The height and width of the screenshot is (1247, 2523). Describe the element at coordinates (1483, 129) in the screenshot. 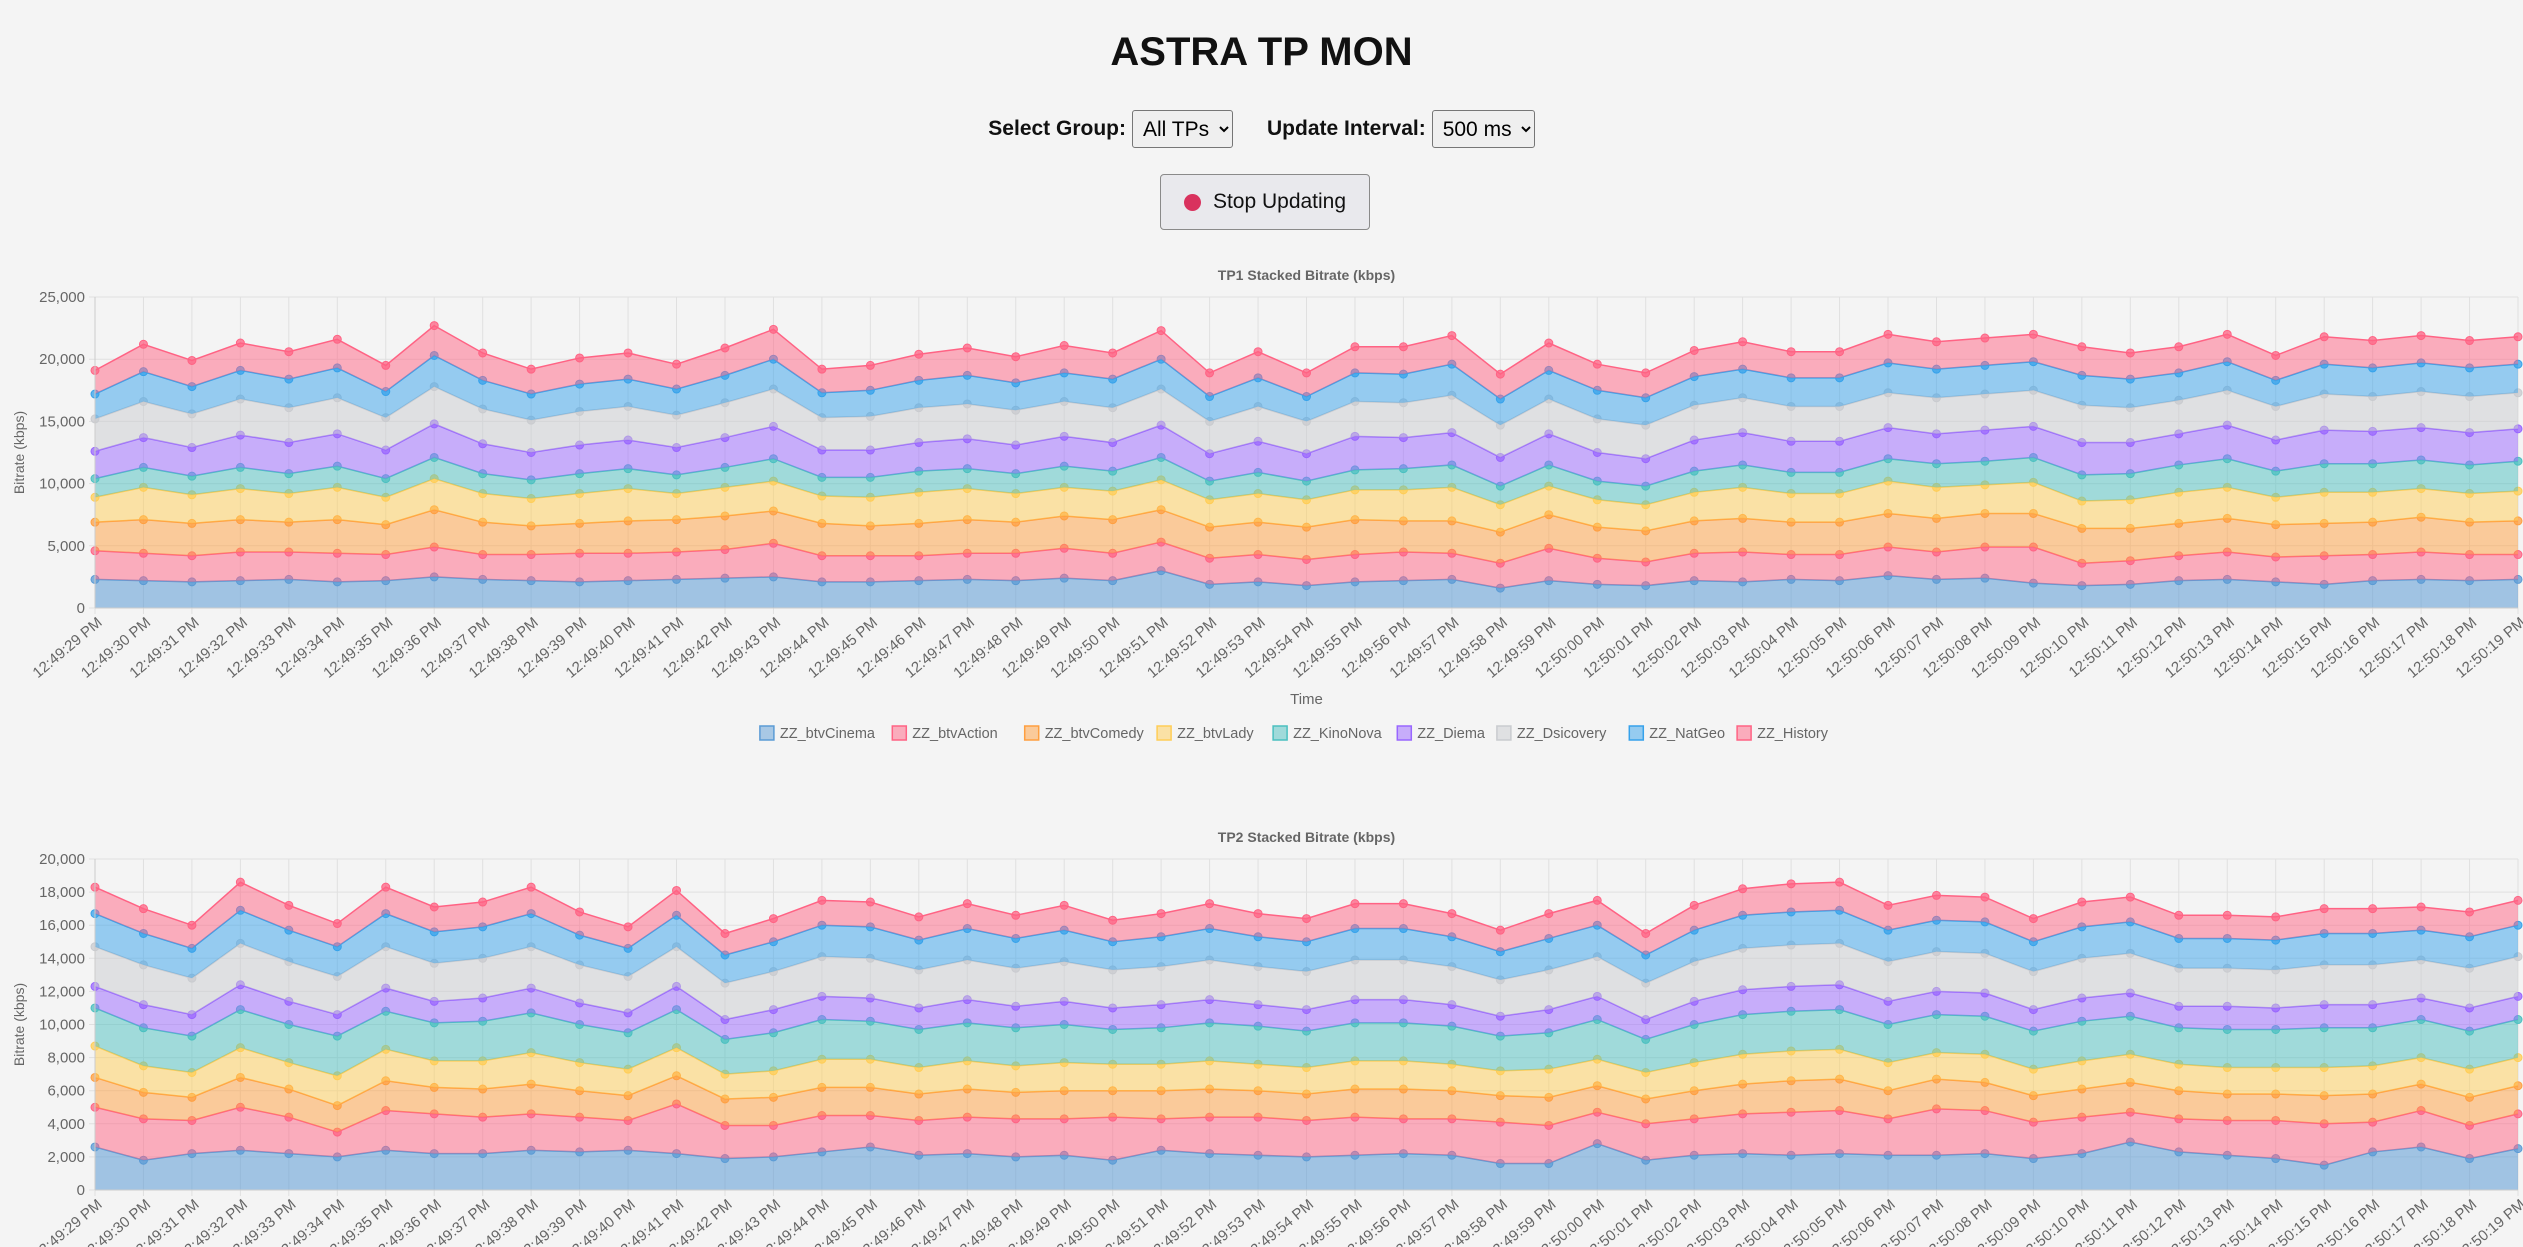

I see `interval-select: 500 ms` at that location.